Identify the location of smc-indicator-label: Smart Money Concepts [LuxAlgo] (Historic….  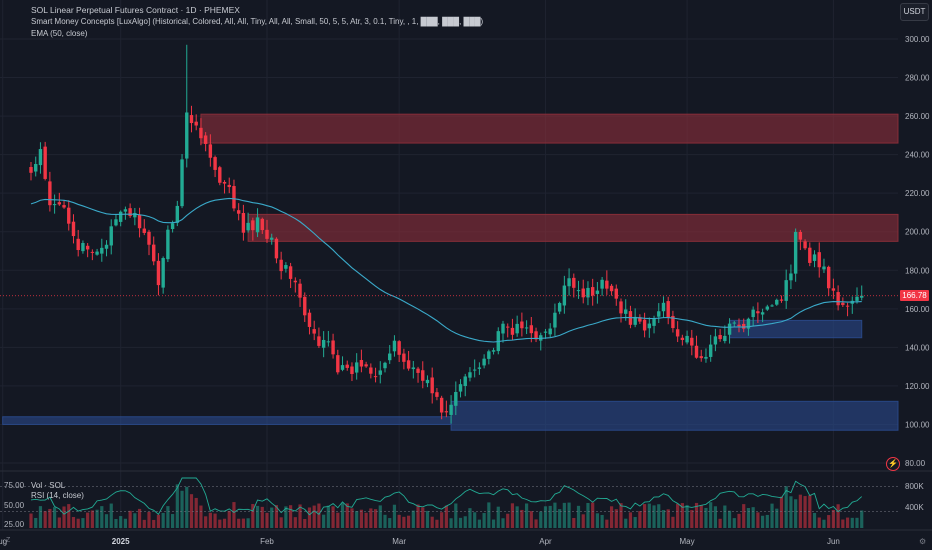
(257, 21).